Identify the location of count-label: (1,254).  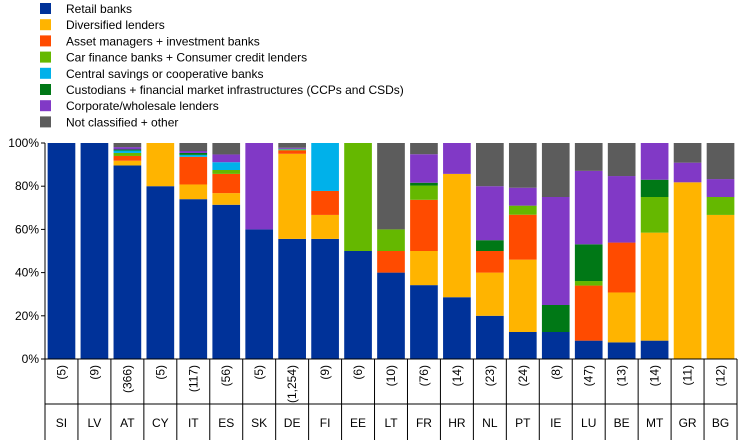
(292, 384).